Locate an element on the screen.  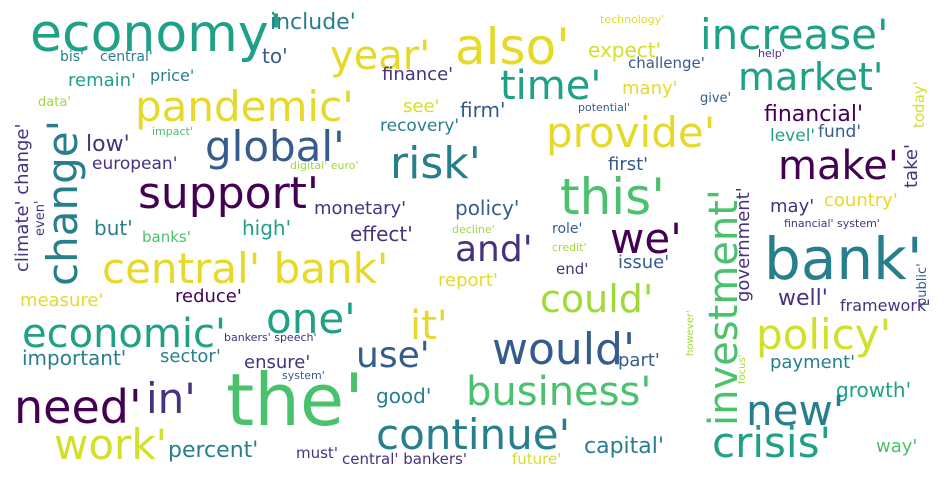
word: european' is located at coordinates (135, 164).